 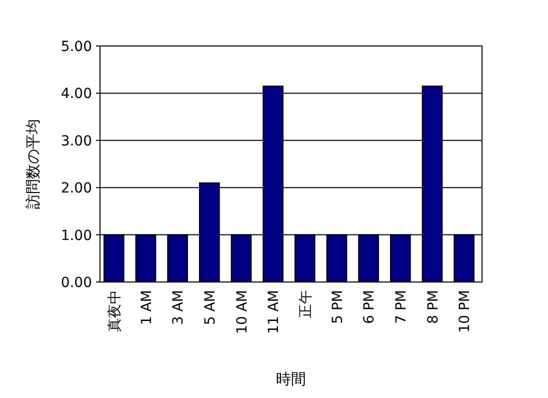 What do you see at coordinates (465, 311) in the screenshot?
I see `x-tick-label: 10 PM` at bounding box center [465, 311].